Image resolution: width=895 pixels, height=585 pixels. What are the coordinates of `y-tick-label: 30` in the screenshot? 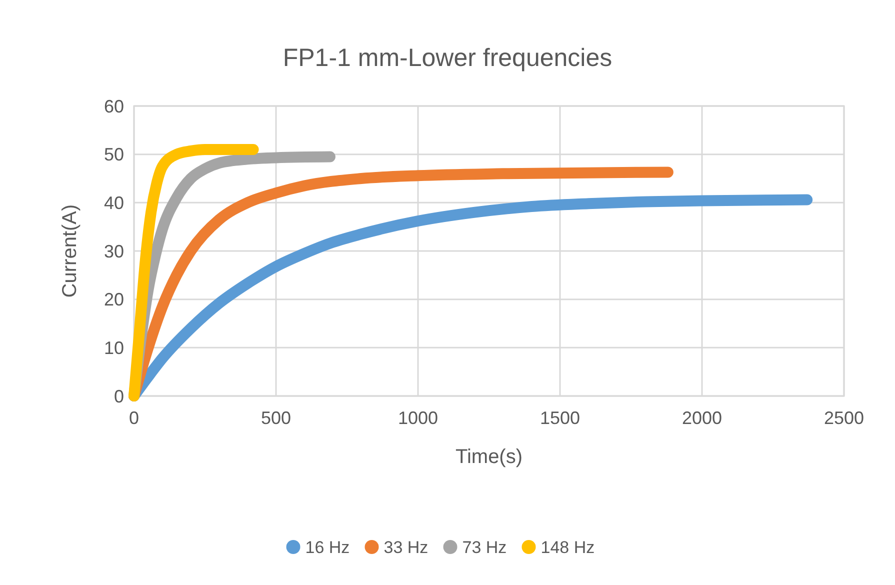 It's located at (114, 251).